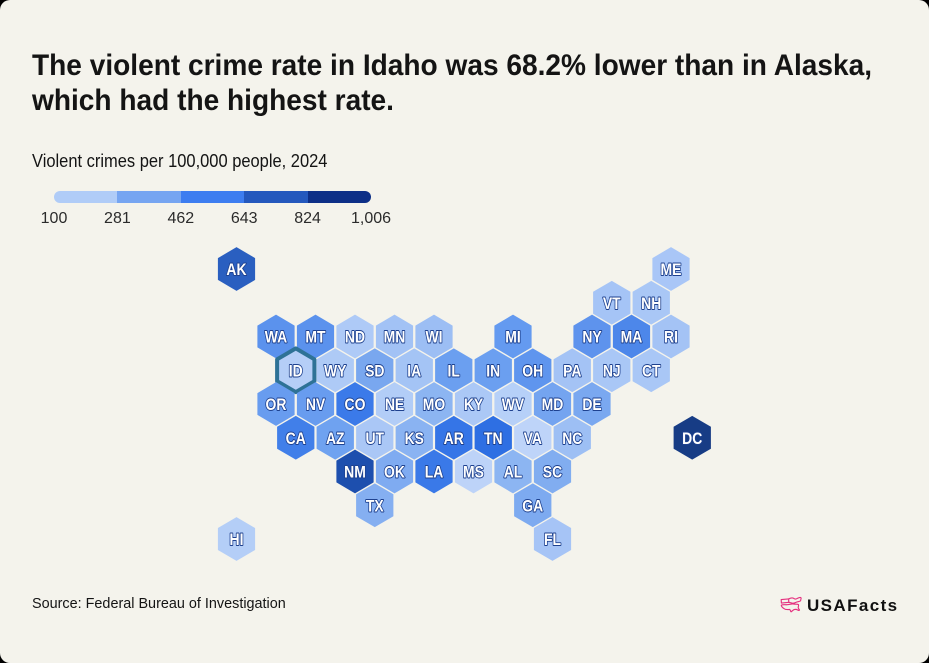 This screenshot has width=929, height=663. I want to click on svg-text: WV, so click(513, 405).